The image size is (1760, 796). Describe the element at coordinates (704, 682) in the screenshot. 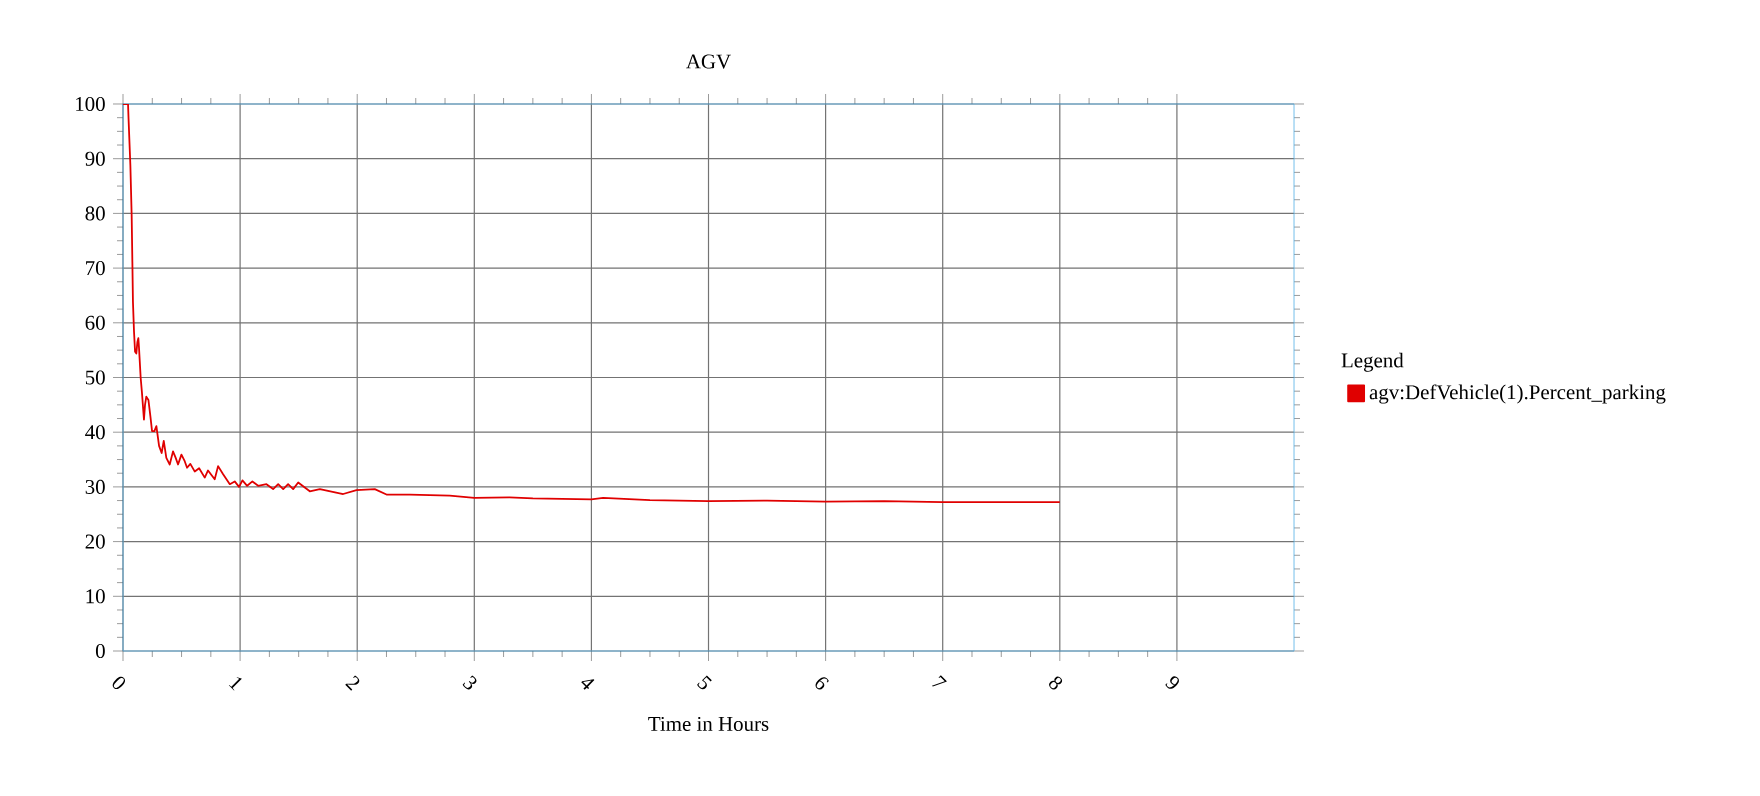

I see `x-tick-label: 5` at that location.